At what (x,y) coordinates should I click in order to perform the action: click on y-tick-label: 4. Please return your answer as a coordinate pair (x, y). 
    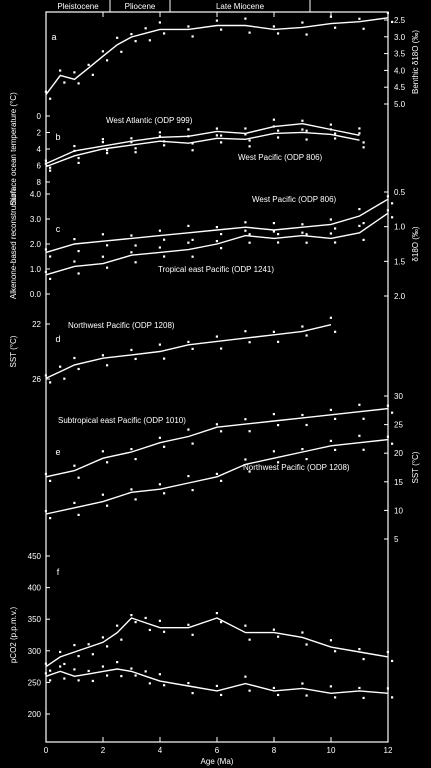
    Looking at the image, I should click on (39, 149).